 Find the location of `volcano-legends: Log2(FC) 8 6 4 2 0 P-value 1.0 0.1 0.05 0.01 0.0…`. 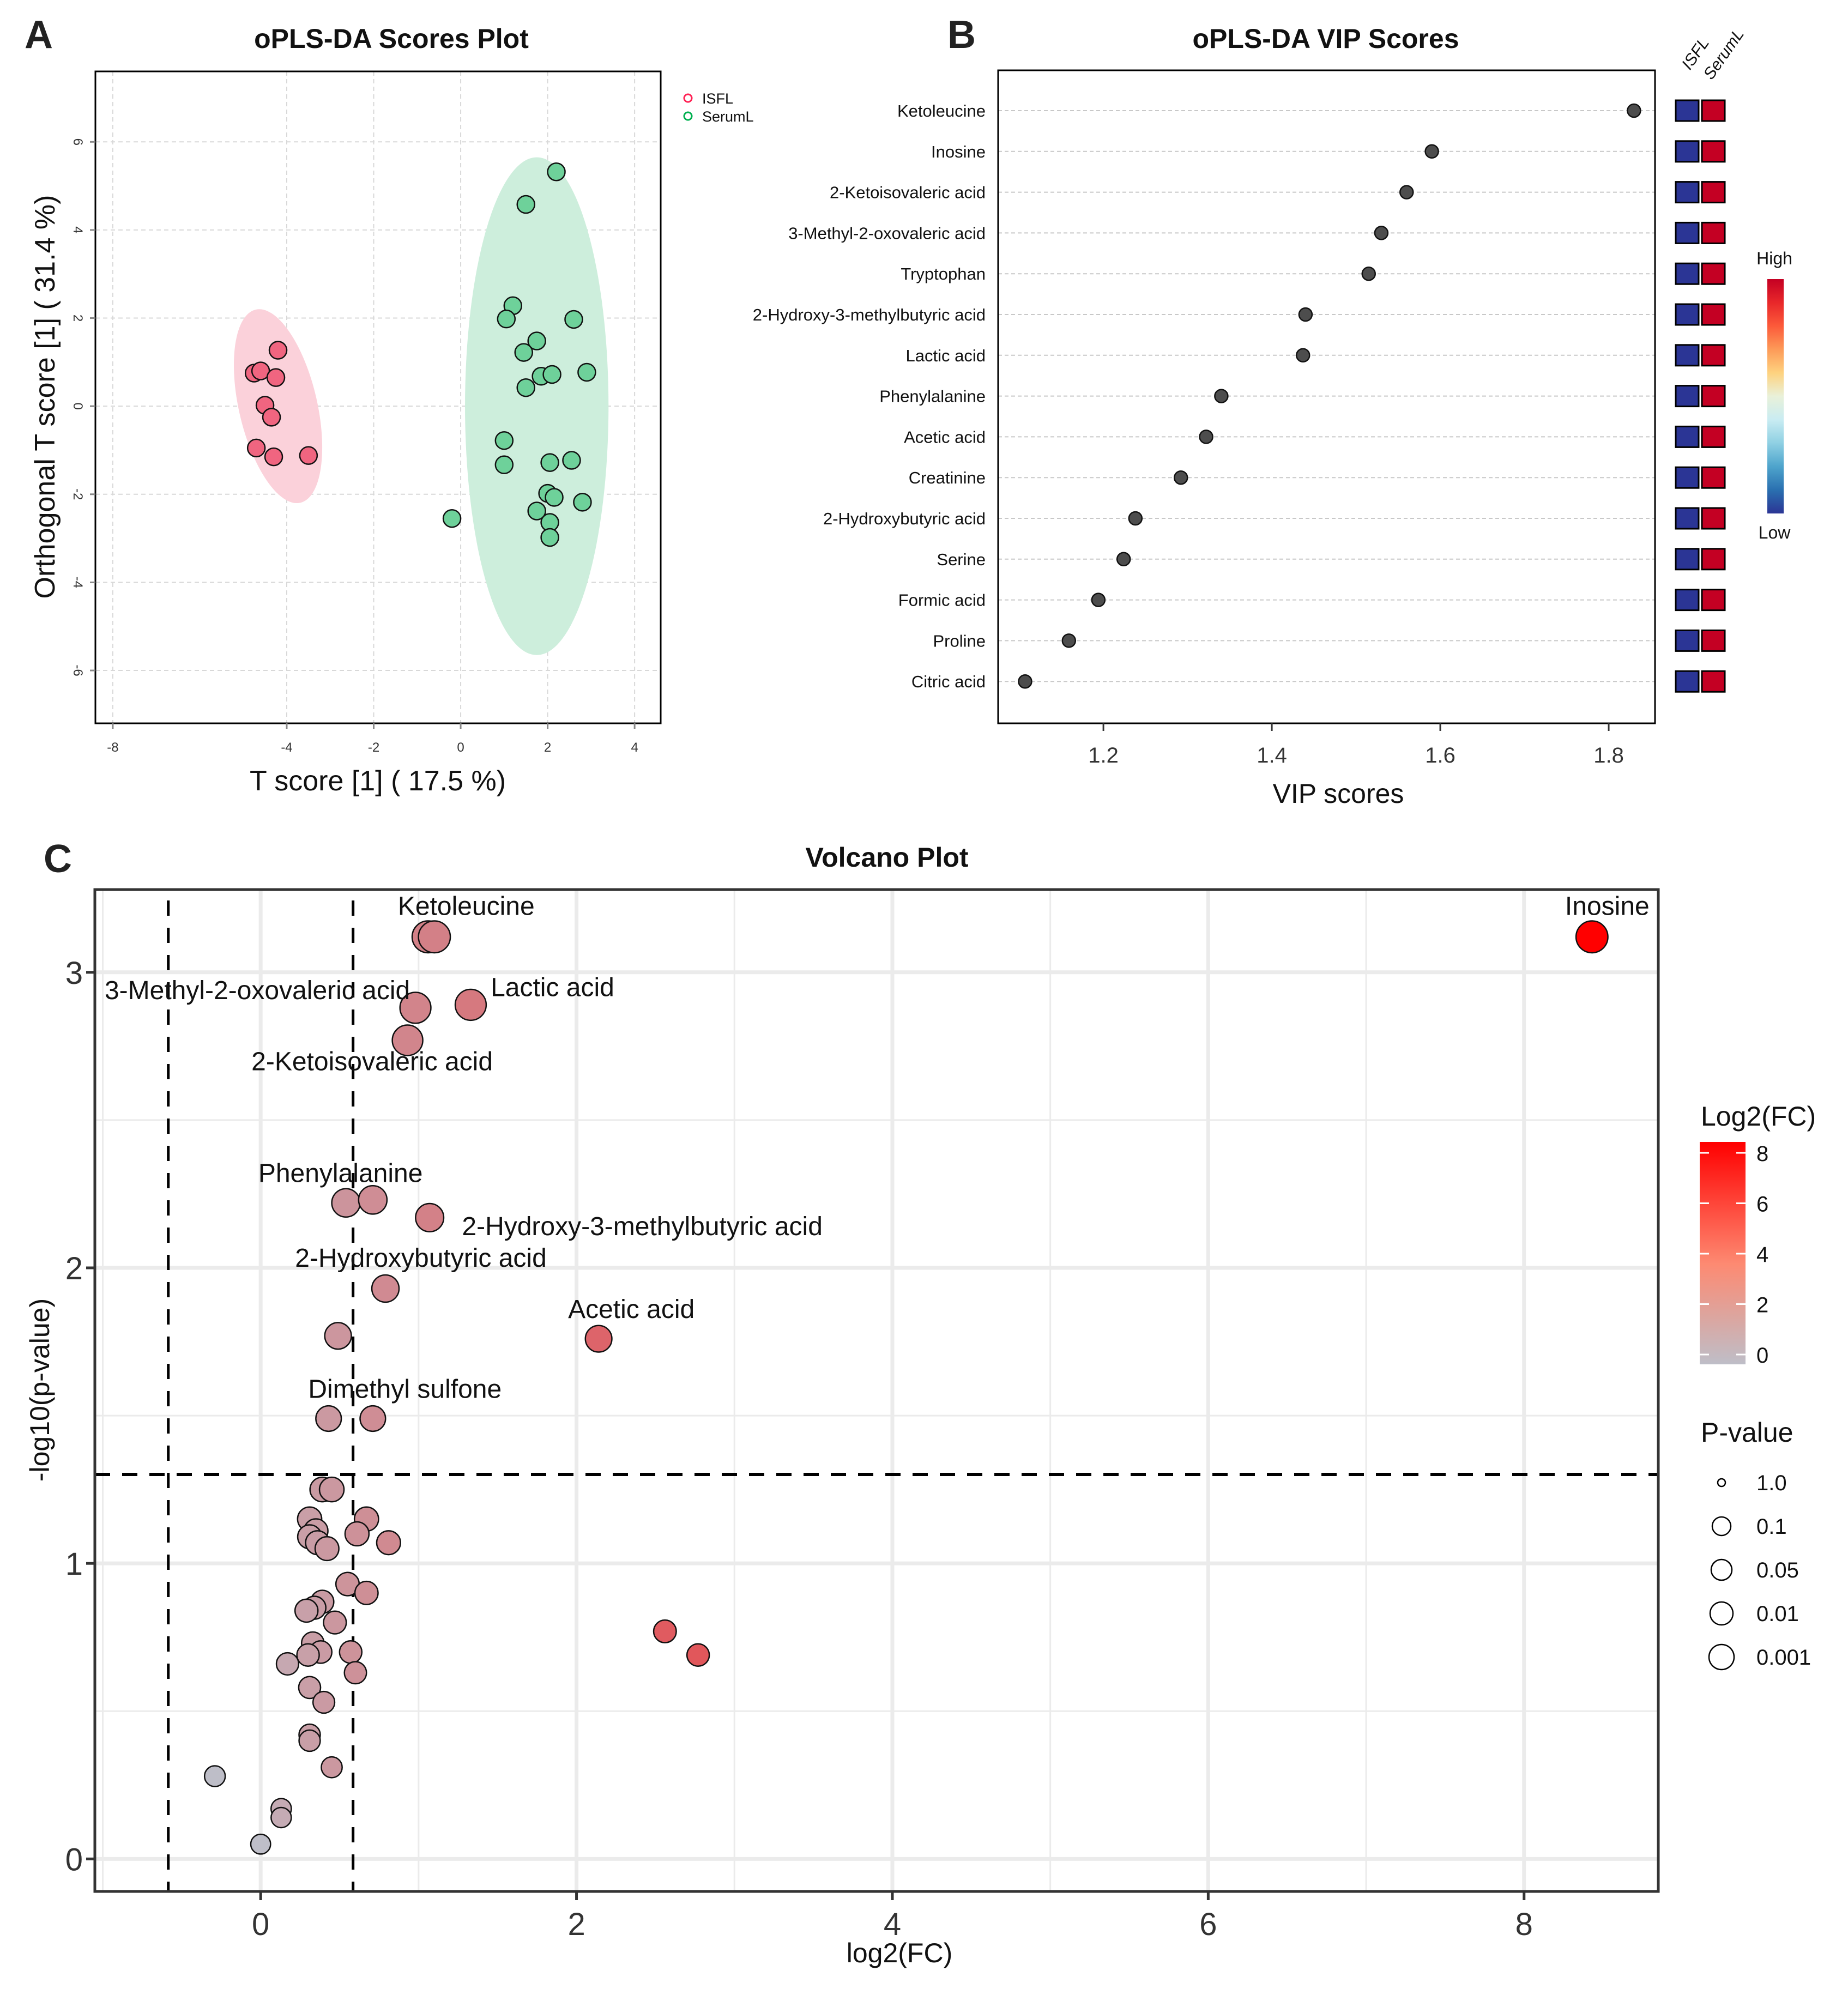

volcano-legends: Log2(FC) 8 6 4 2 0 P-value 1.0 0.1 0.05 0.01 0.0… is located at coordinates (1758, 1386).